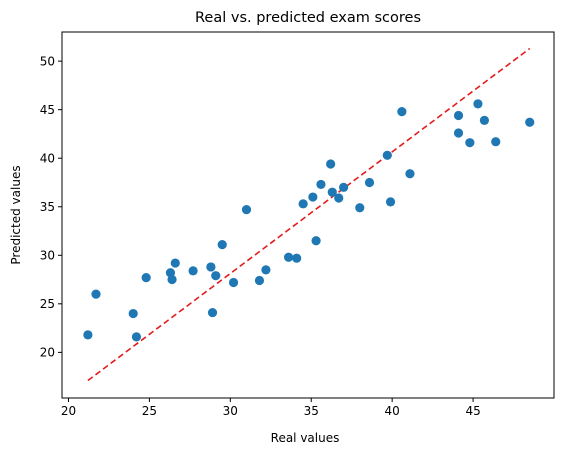  I want to click on y-axis-title: Predicted values, so click(16, 214).